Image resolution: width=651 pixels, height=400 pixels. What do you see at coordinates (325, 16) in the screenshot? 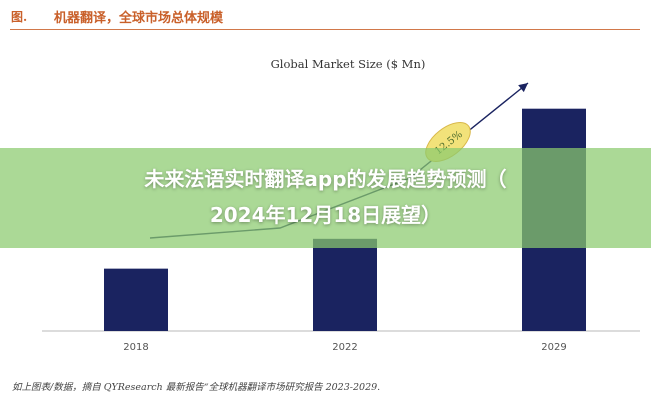
I see `figure-header: 图. 机器翻译，全球市场总体规模` at bounding box center [325, 16].